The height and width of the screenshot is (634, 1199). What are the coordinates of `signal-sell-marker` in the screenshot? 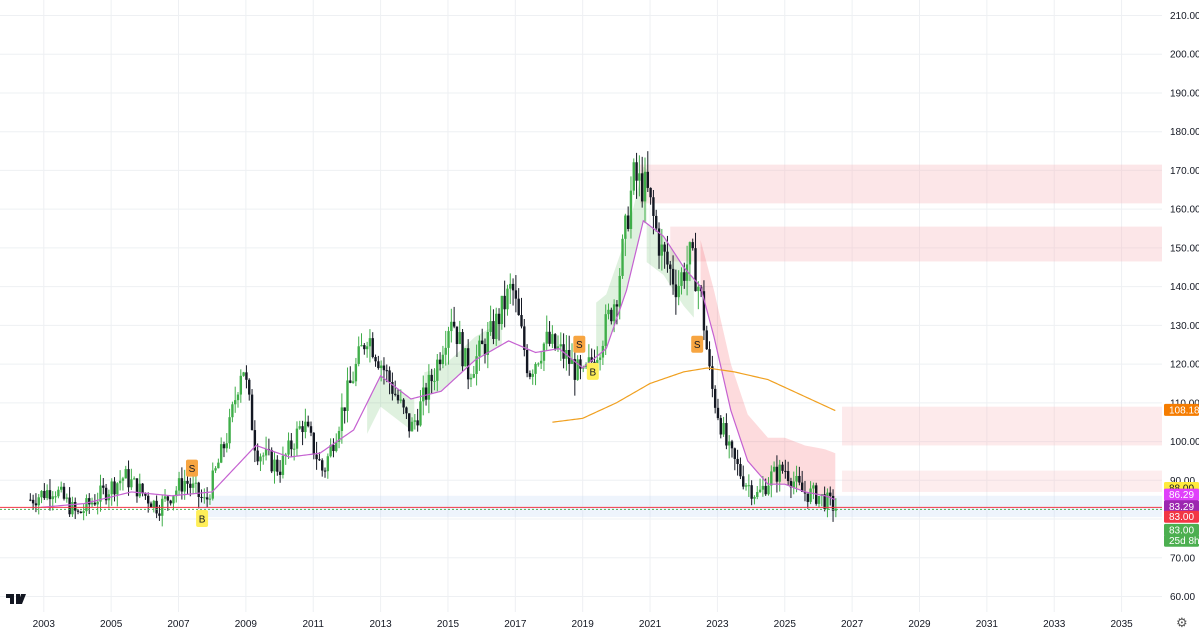 It's located at (697, 344).